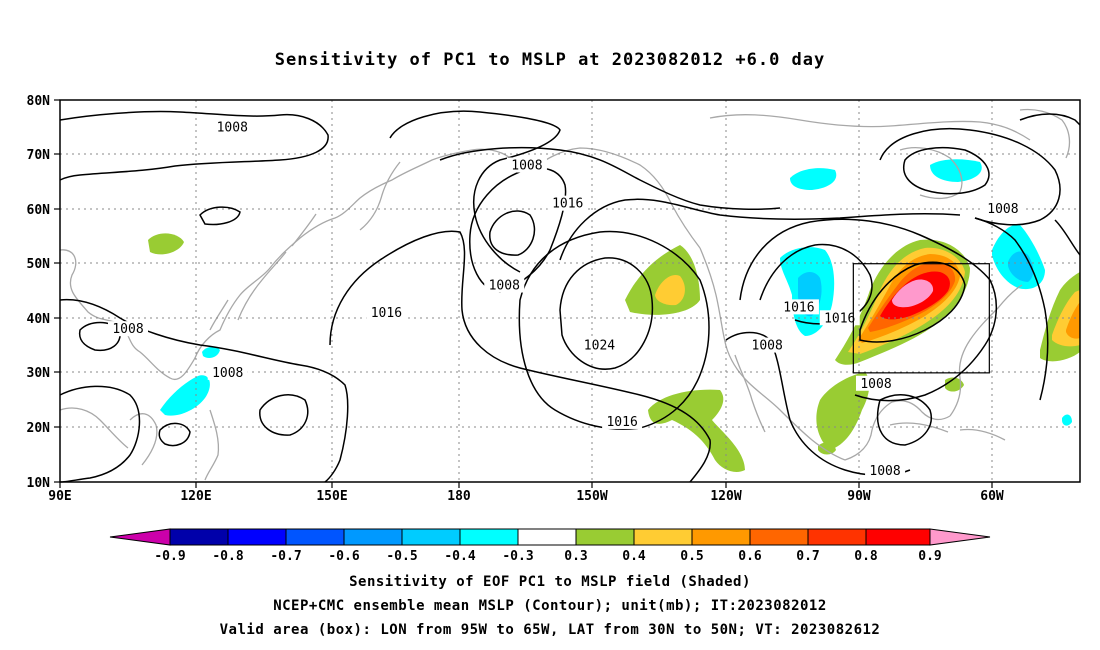 This screenshot has height=650, width=1100. I want to click on coast-gulf, so click(897, 430).